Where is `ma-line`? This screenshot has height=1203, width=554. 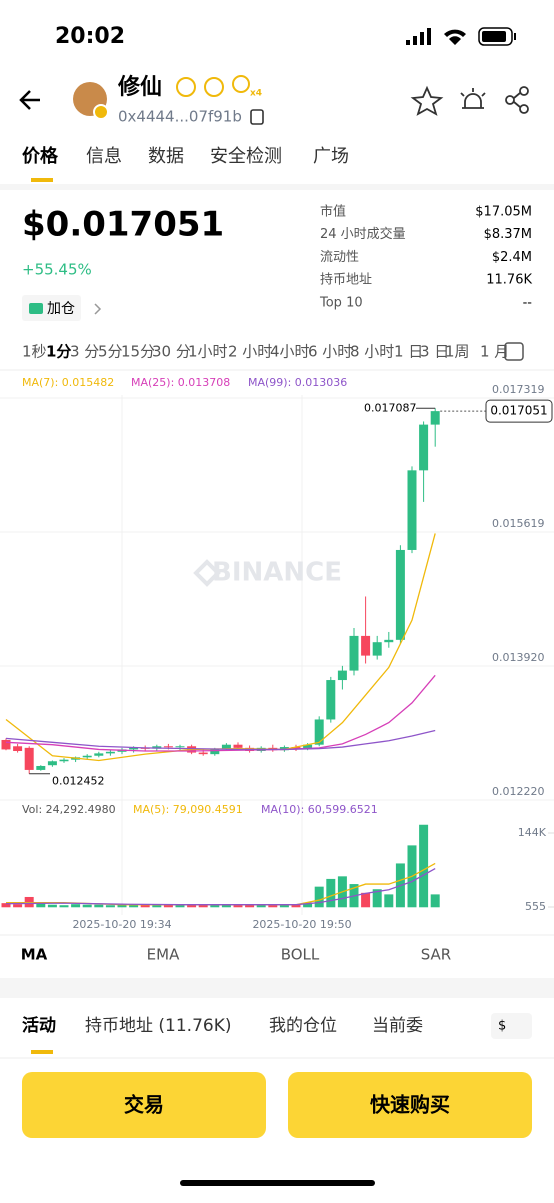
ma-line is located at coordinates (220, 740).